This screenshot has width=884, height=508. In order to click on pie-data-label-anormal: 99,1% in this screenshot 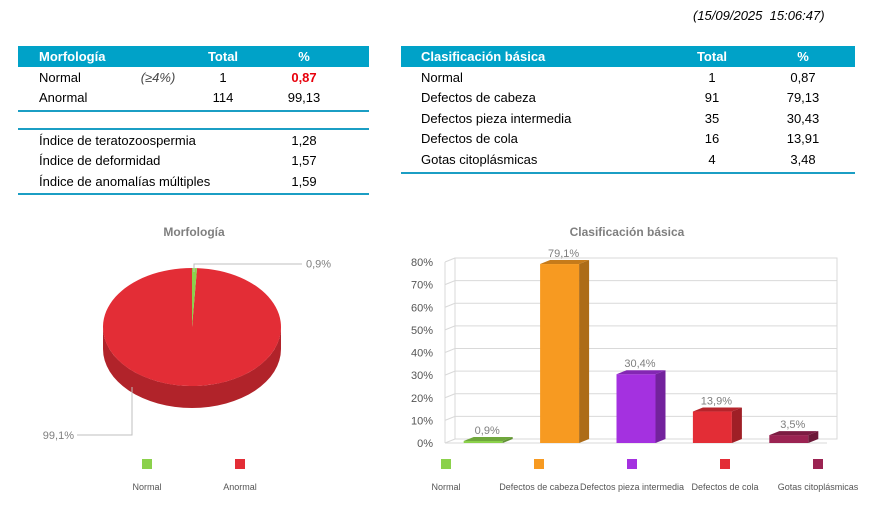, I will do `click(58, 436)`.